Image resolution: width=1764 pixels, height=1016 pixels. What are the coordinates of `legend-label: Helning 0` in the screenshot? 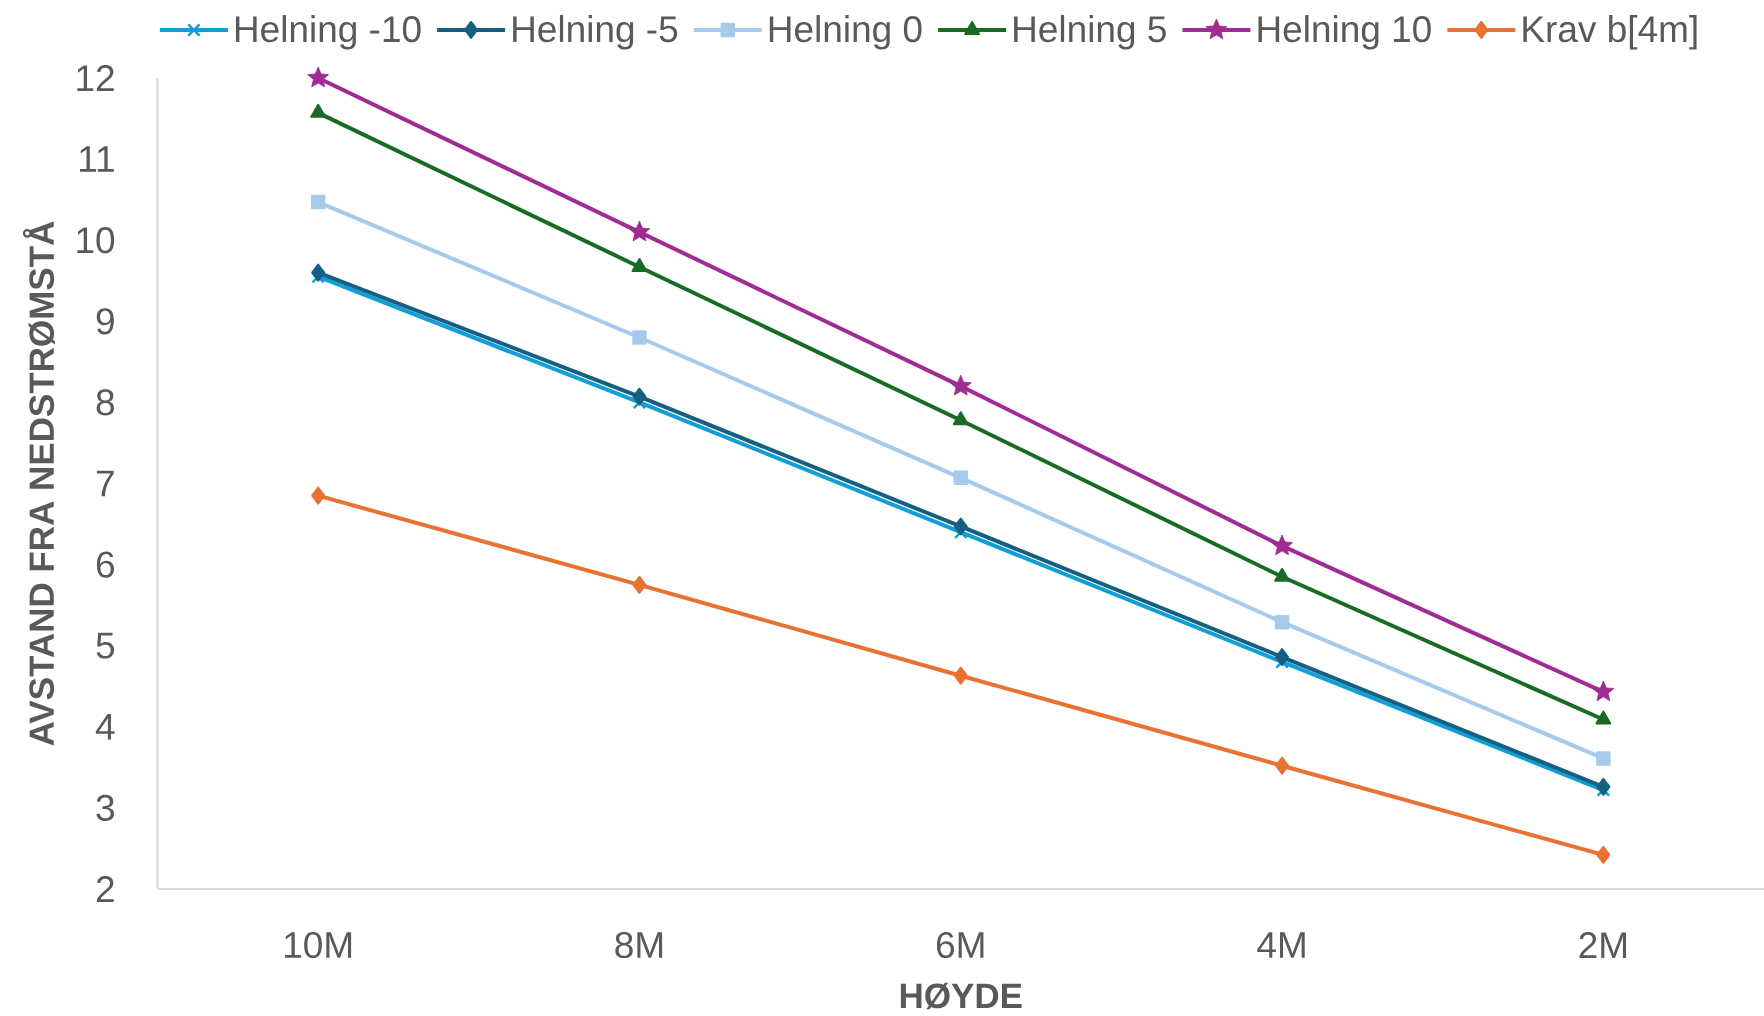 It's located at (845, 32).